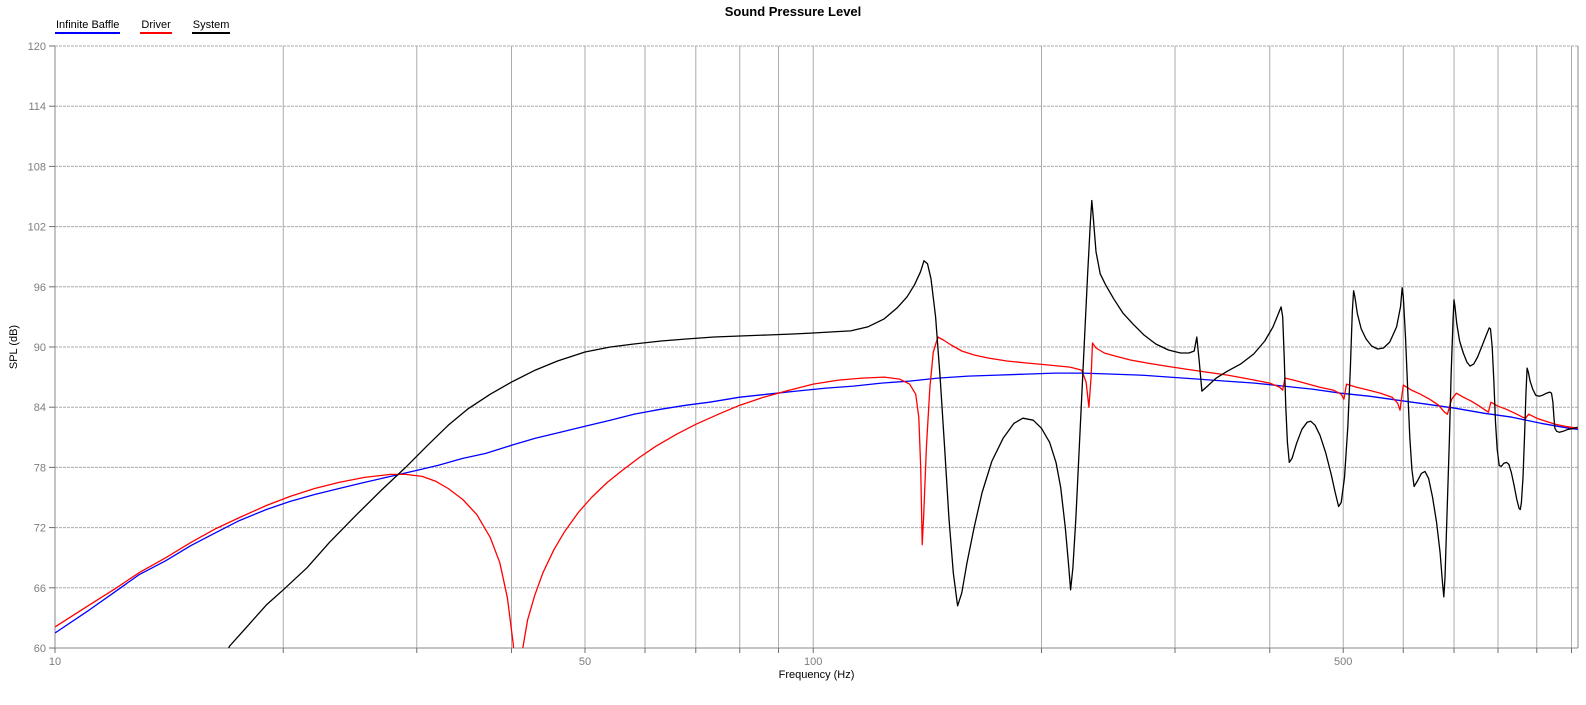 This screenshot has height=705, width=1586. I want to click on chart-title: Sound Pressure Level, so click(793, 11).